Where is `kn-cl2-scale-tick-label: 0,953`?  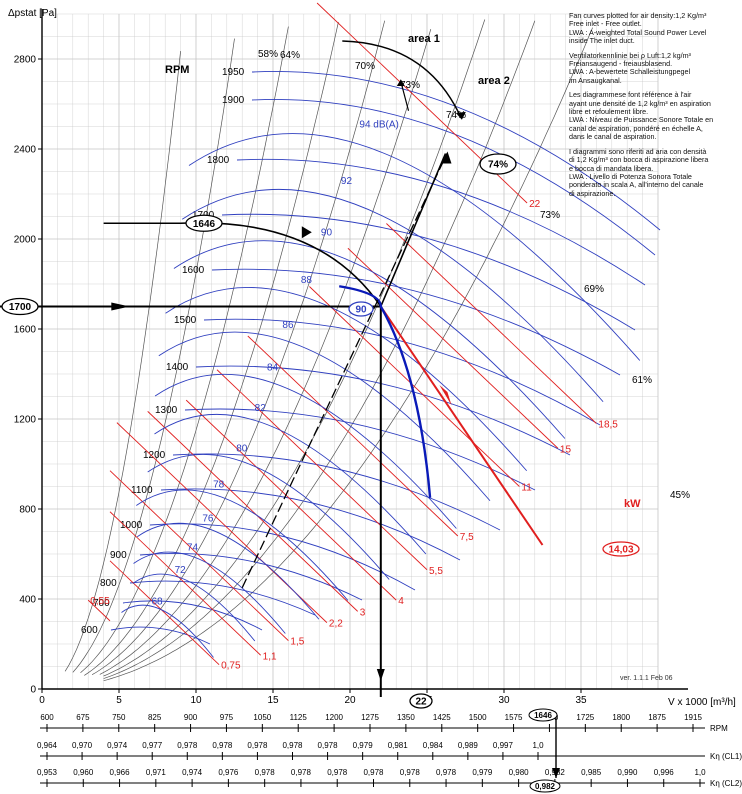
kn-cl2-scale-tick-label: 0,953 is located at coordinates (47, 772).